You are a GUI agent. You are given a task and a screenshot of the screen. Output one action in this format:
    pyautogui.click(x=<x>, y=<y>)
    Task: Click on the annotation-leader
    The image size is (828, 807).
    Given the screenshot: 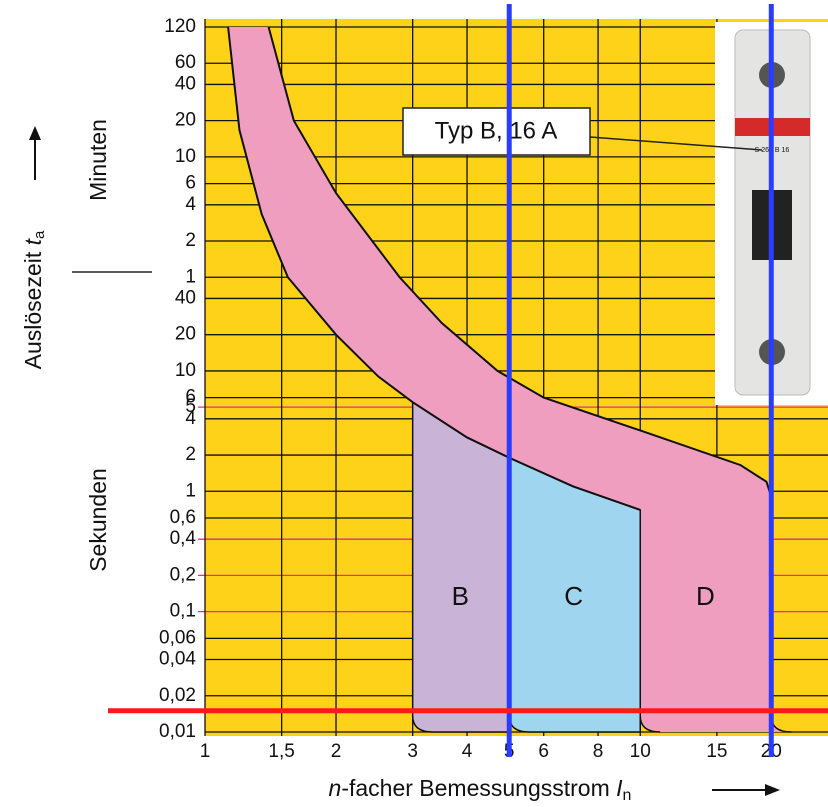 What is the action you would take?
    pyautogui.click(x=676, y=143)
    